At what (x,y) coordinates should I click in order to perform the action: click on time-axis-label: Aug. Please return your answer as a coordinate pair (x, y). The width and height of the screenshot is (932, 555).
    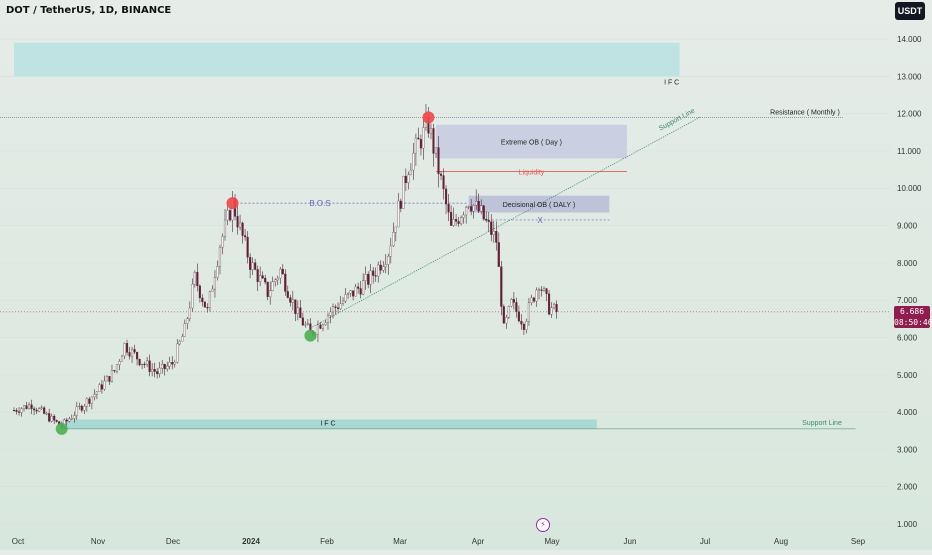
    Looking at the image, I should click on (781, 541).